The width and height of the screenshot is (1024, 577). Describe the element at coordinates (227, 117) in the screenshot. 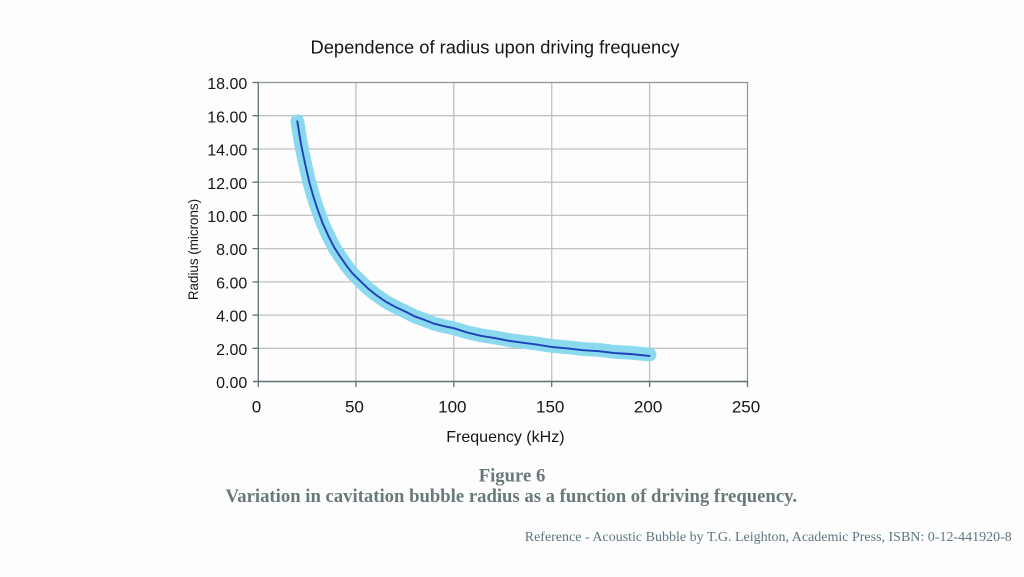

I see `svg-text: 16.00` at that location.